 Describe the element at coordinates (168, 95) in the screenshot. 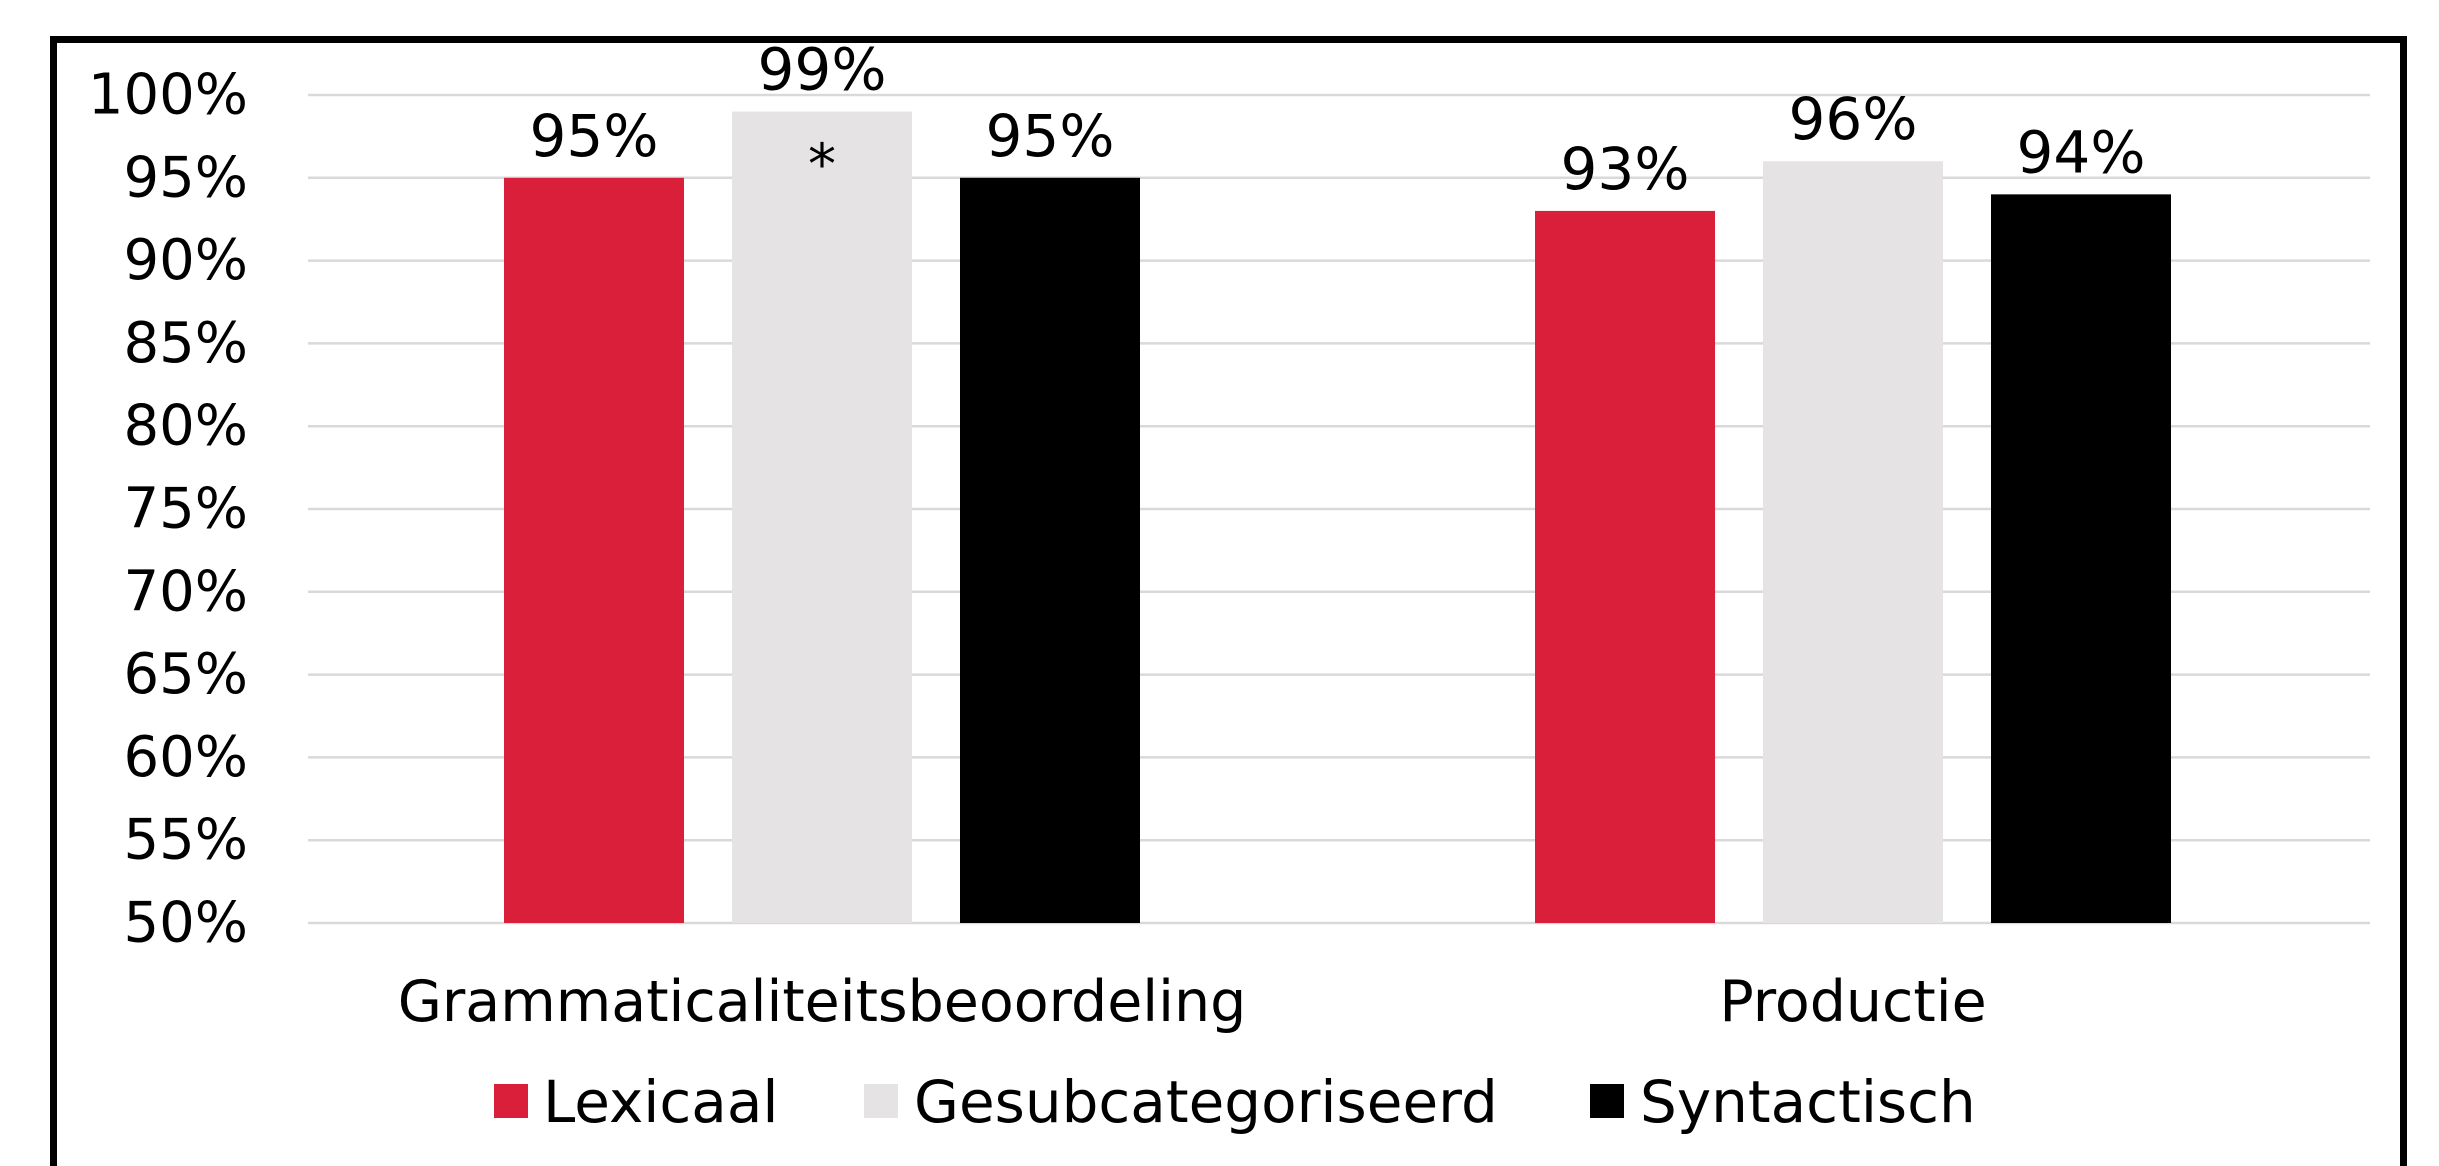

I see `y-tick-label: 100%` at that location.